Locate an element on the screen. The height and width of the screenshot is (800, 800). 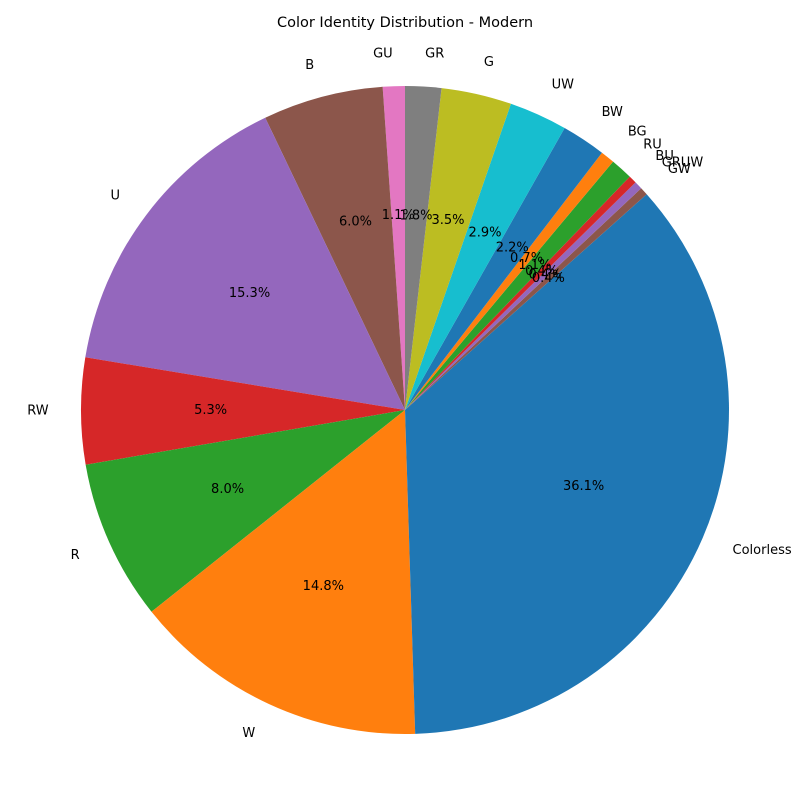
chart-title: Color Identity Distribution - Modern is located at coordinates (405, 23).